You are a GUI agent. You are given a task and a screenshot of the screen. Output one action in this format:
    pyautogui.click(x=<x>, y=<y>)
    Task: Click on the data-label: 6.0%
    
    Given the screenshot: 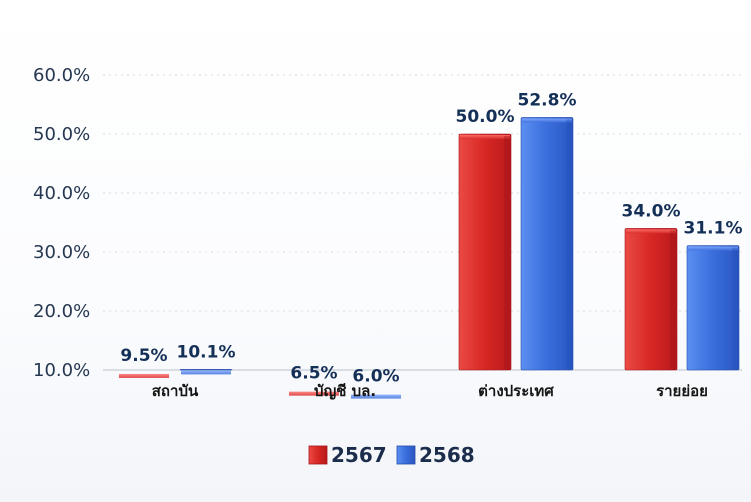 What is the action you would take?
    pyautogui.click(x=375, y=377)
    